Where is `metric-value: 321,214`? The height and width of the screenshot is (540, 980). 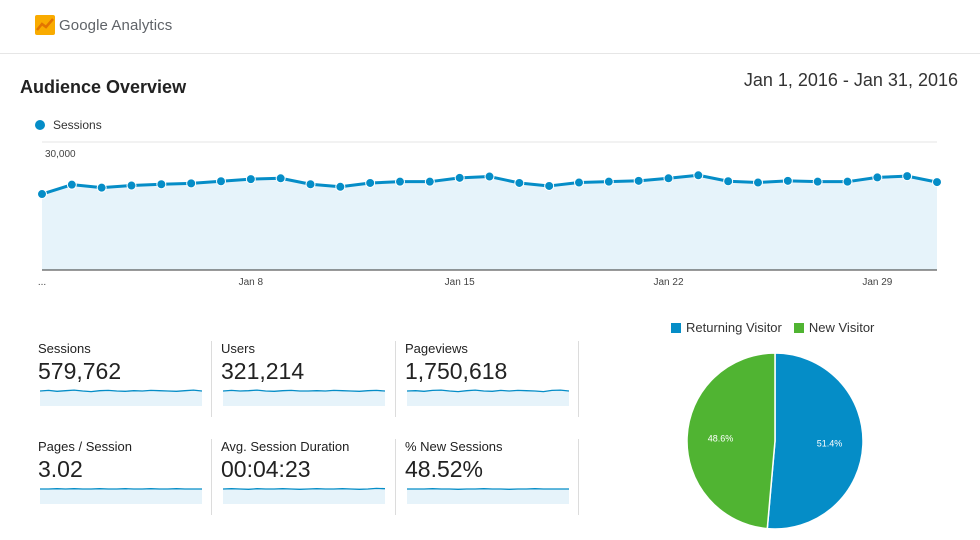
metric-value: 321,214 is located at coordinates (263, 371).